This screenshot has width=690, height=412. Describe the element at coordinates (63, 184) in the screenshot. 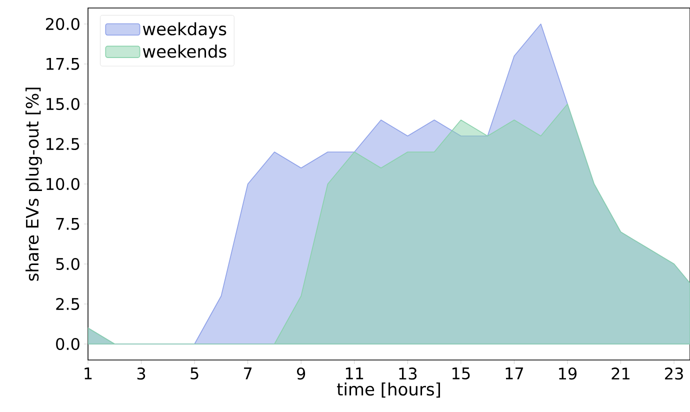

I see `y-tick-label: 10.0` at that location.